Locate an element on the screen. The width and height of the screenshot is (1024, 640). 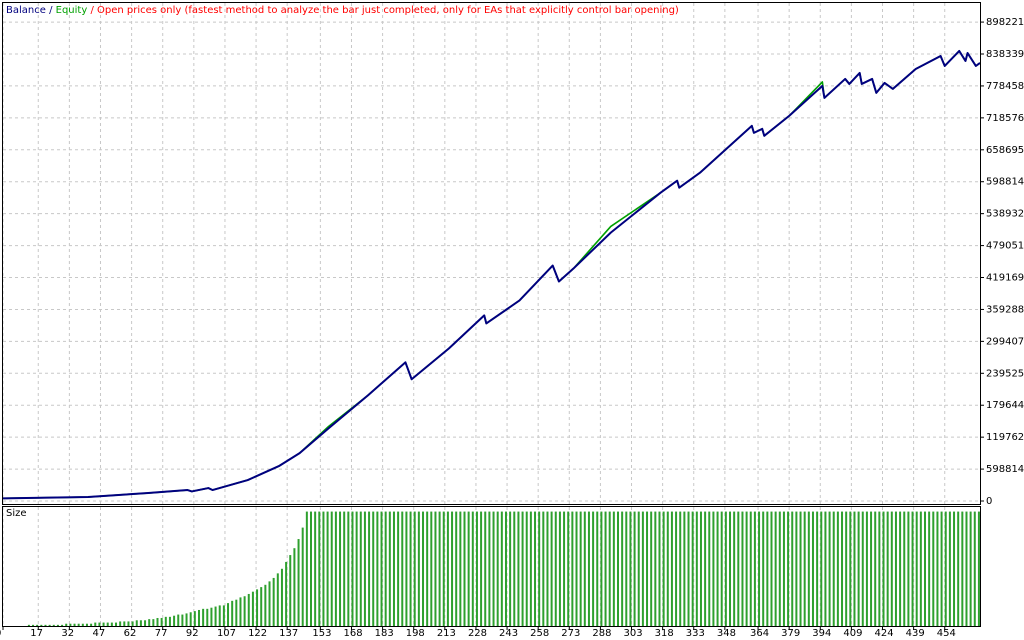
y-tick-label: 7185769 is located at coordinates (1005, 118).